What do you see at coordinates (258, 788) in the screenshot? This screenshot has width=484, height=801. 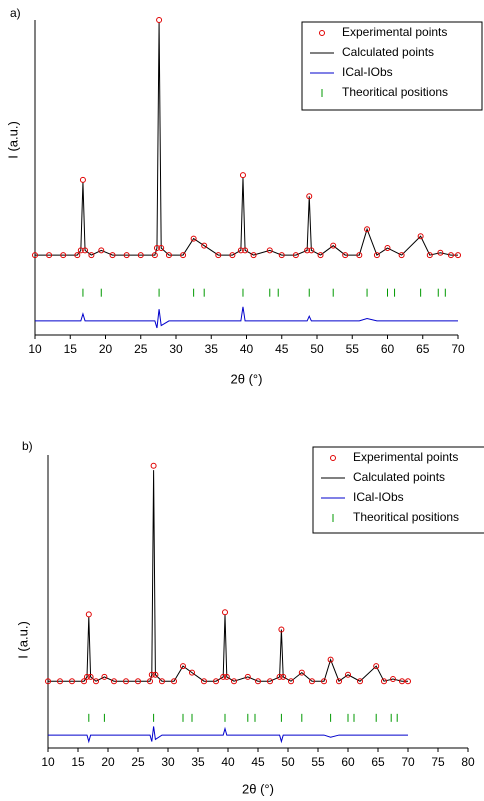 I see `x-axis-label: 2θ (°)` at bounding box center [258, 788].